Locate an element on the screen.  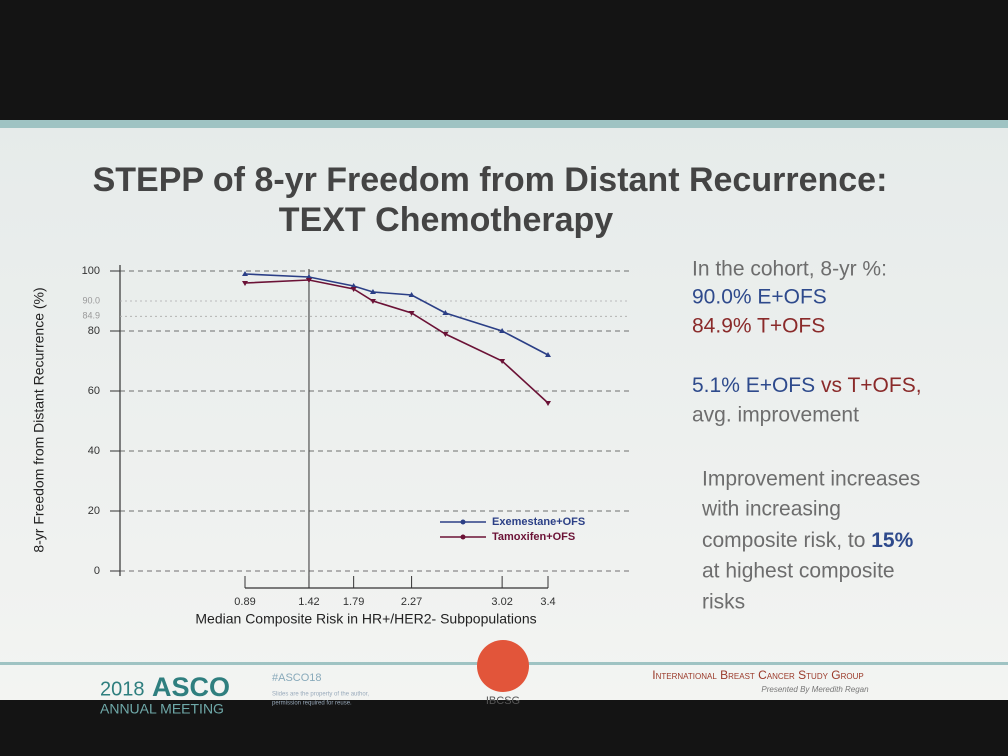
x-tick-label: 3.4 is located at coordinates (547, 602).